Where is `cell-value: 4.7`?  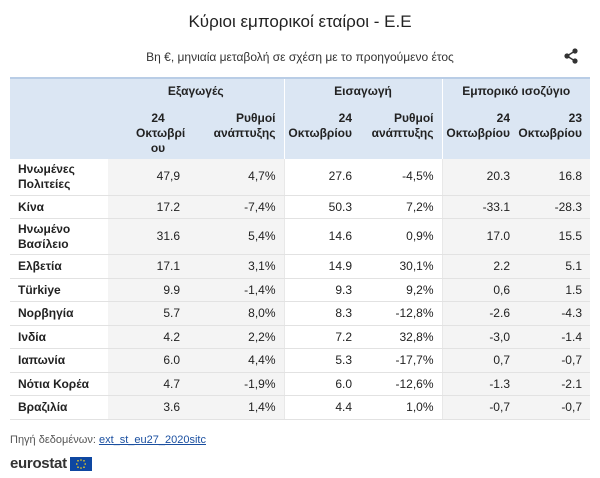
cell-value: 4.7 is located at coordinates (148, 384).